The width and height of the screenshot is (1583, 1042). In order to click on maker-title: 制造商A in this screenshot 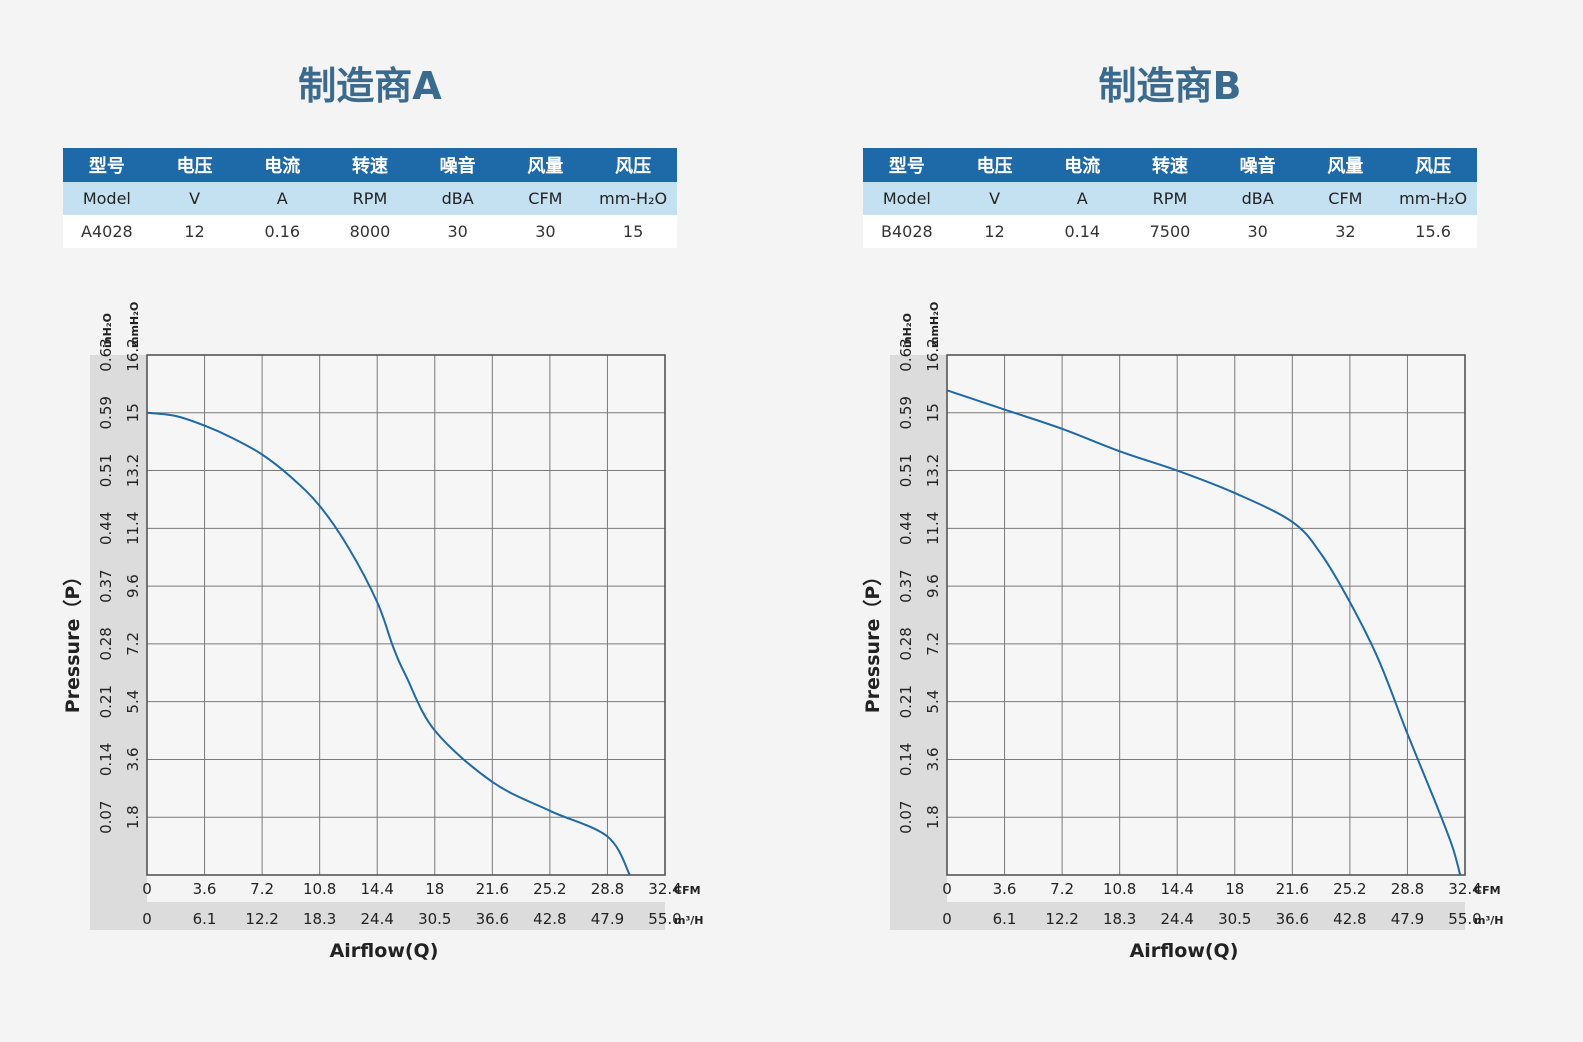, I will do `click(370, 86)`.